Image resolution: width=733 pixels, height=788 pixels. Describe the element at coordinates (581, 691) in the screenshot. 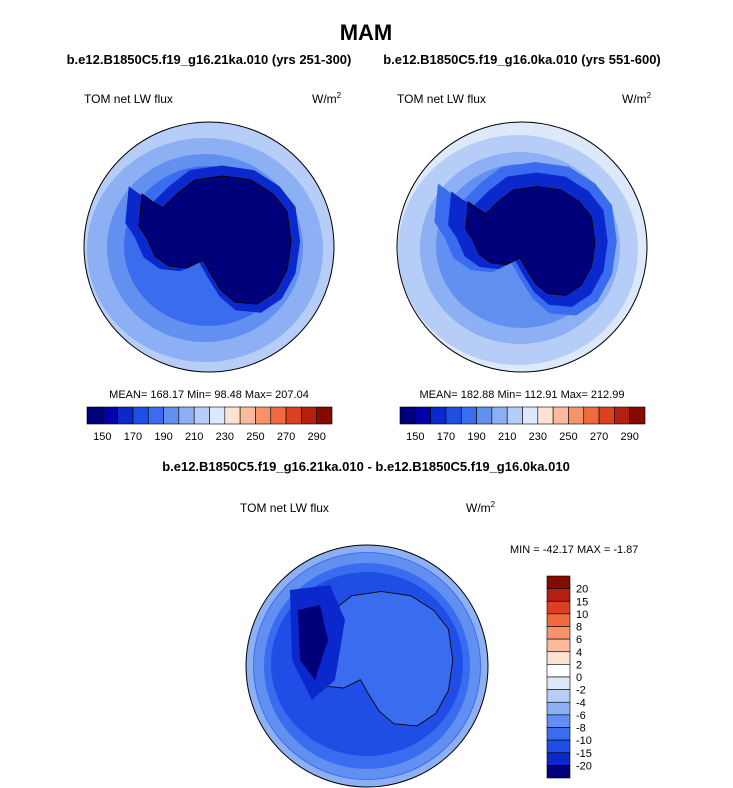

I see `colorbar-label: -2` at that location.